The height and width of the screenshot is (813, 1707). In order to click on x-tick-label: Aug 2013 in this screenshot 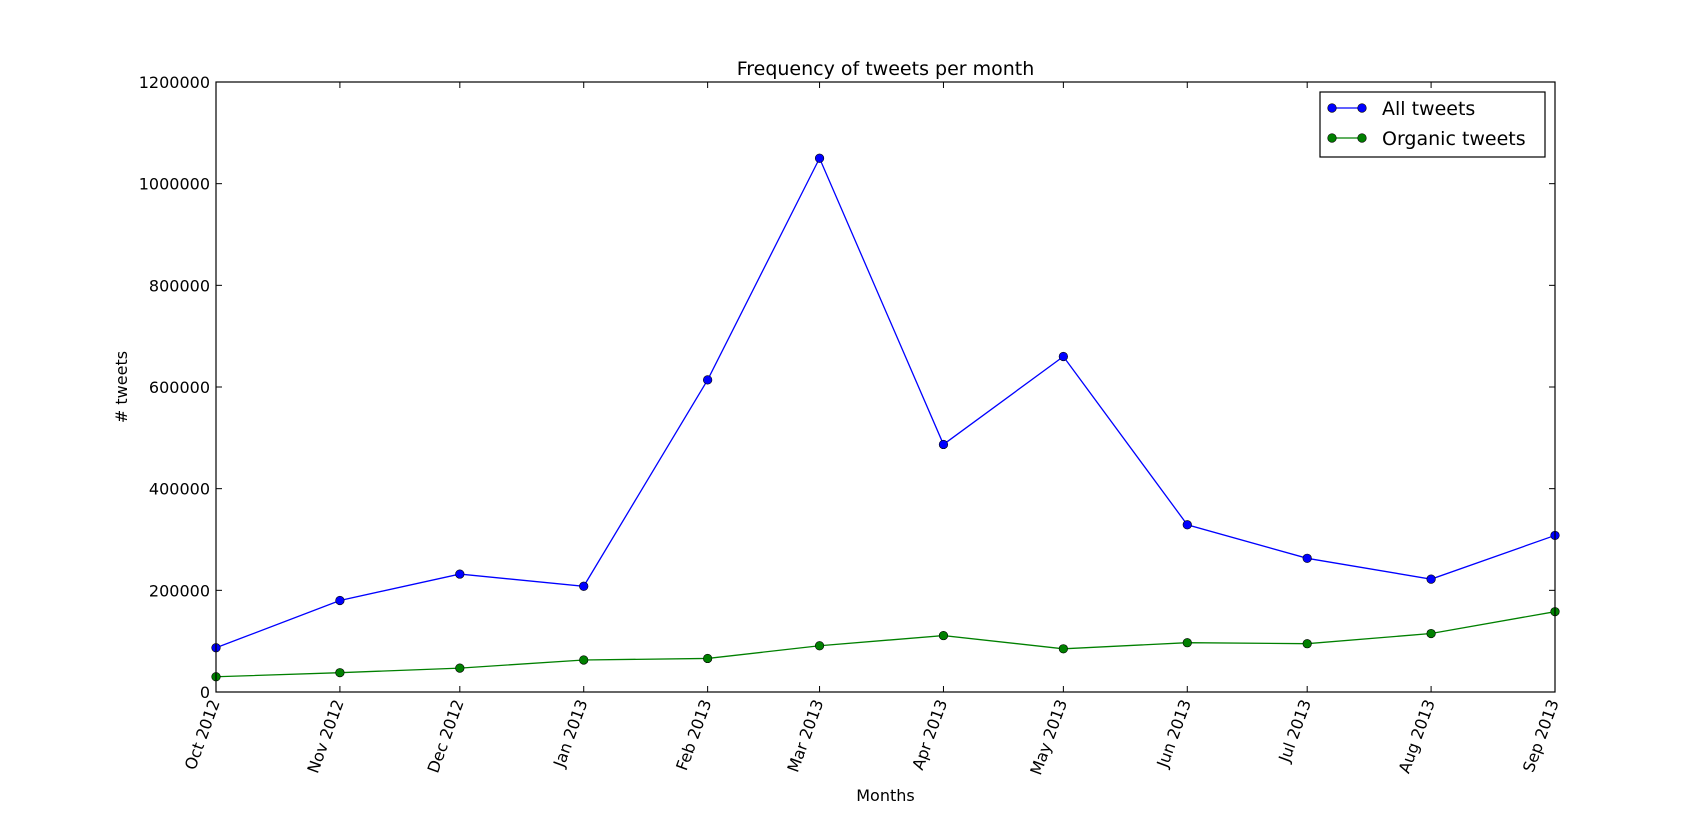, I will do `click(1417, 736)`.